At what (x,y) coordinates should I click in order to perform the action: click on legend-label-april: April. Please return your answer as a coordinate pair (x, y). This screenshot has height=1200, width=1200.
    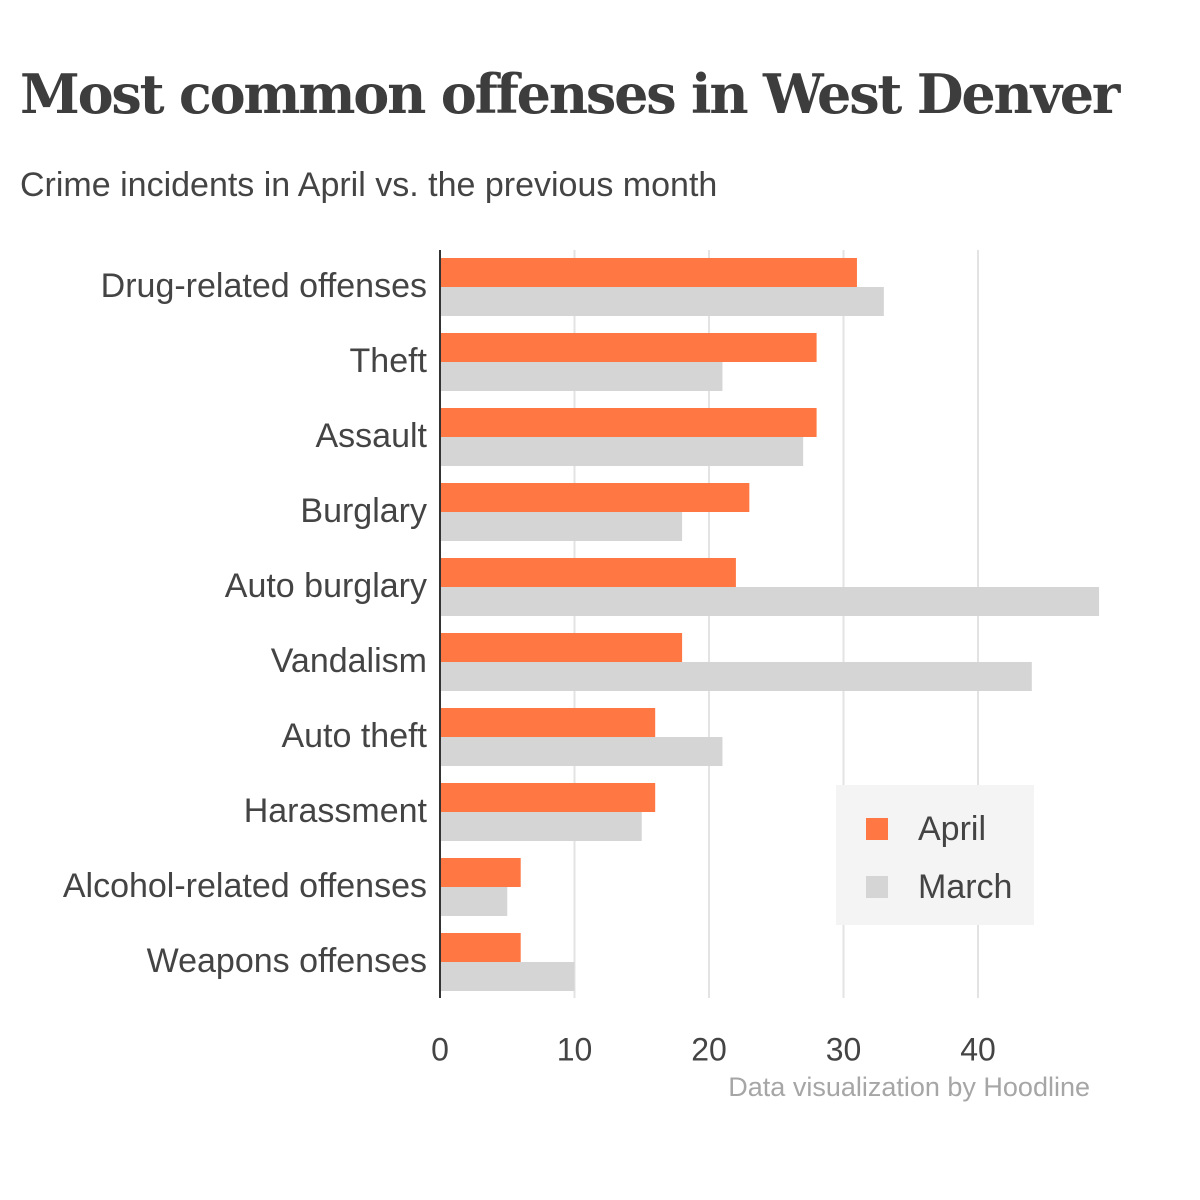
    Looking at the image, I should click on (952, 828).